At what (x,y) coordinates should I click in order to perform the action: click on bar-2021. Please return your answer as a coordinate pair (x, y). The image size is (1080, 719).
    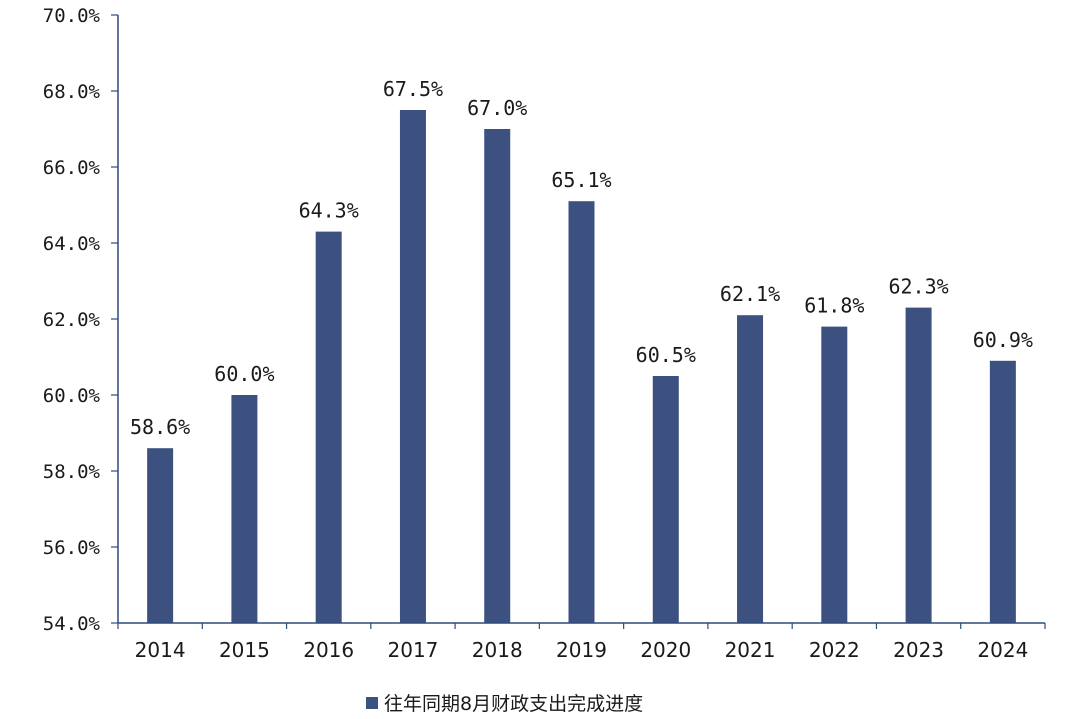
    Looking at the image, I should click on (750, 469).